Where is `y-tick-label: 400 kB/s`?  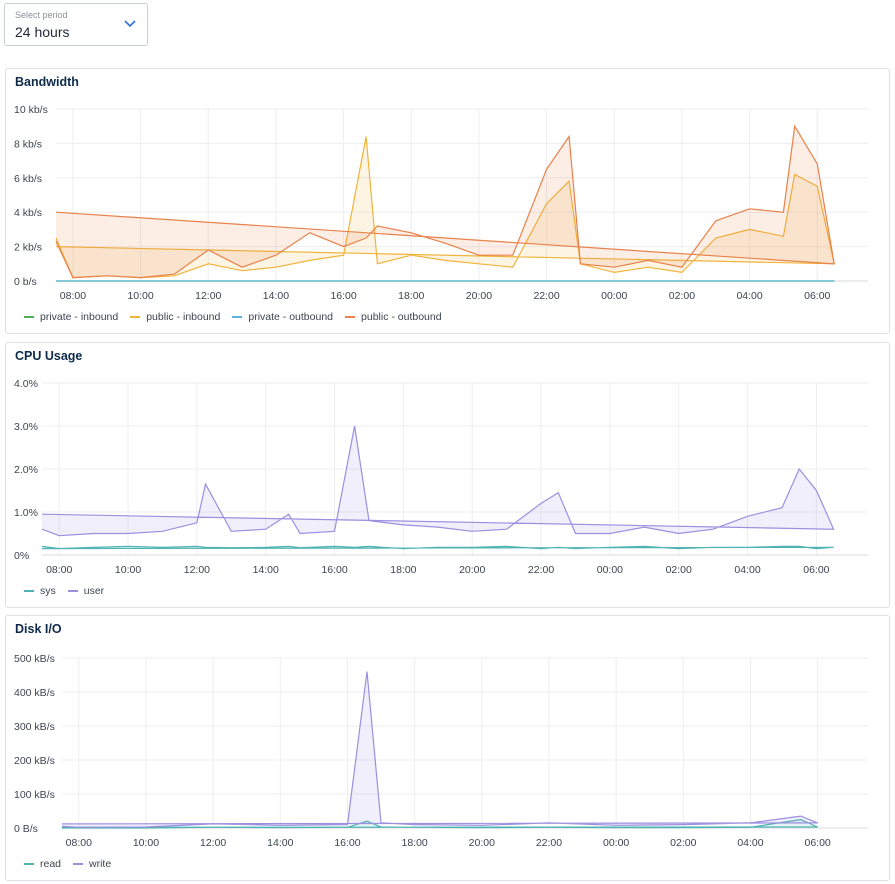
y-tick-label: 400 kB/s is located at coordinates (34, 693).